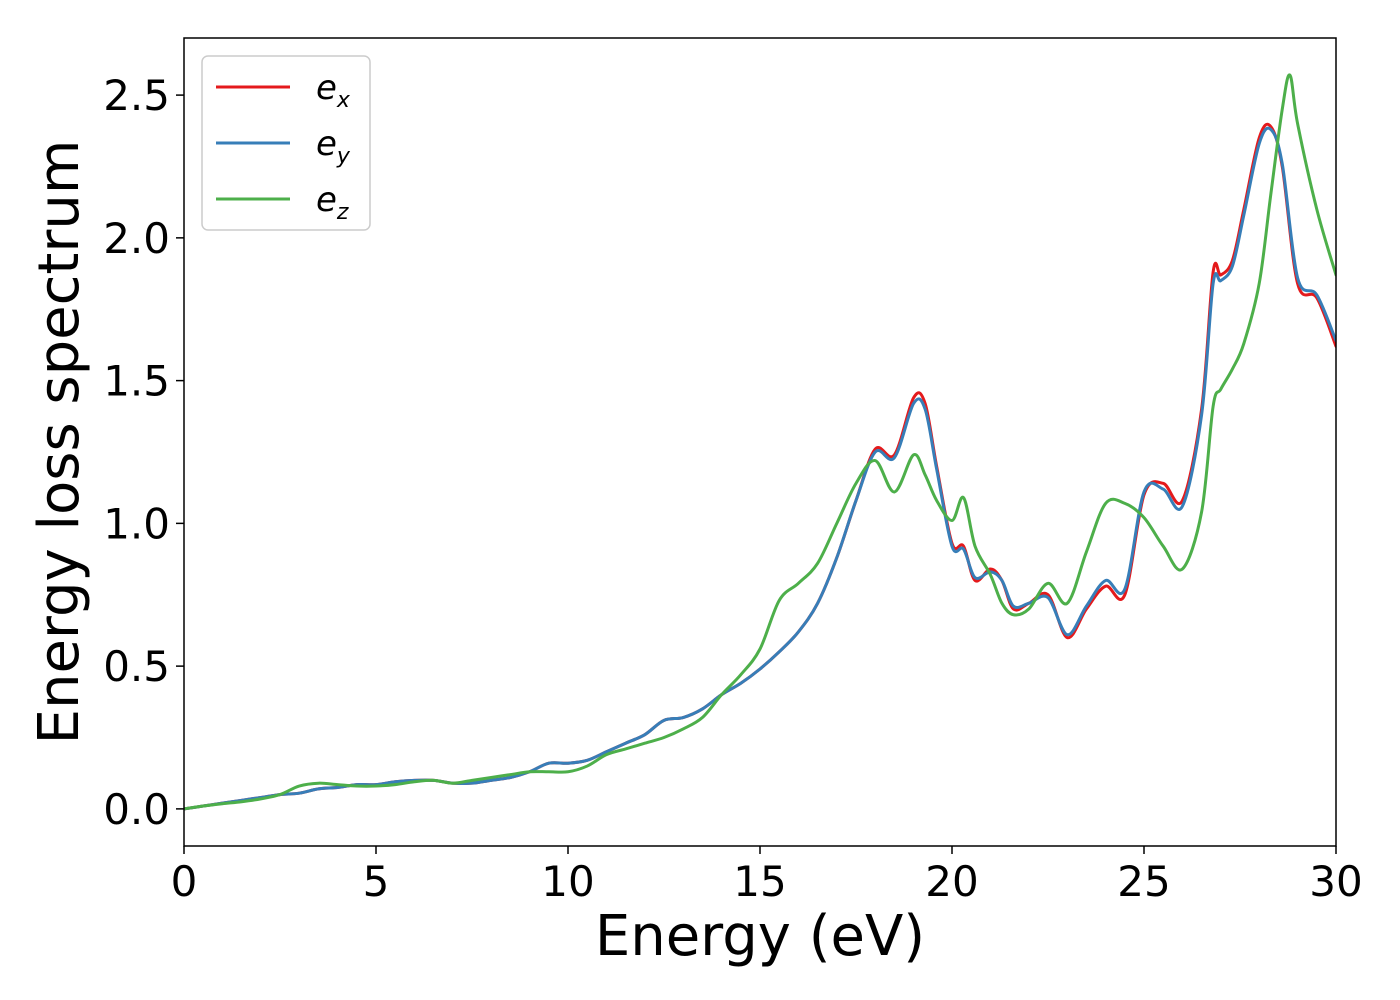 The image size is (1400, 1000). I want to click on y-tick-label: 0.5, so click(136, 666).